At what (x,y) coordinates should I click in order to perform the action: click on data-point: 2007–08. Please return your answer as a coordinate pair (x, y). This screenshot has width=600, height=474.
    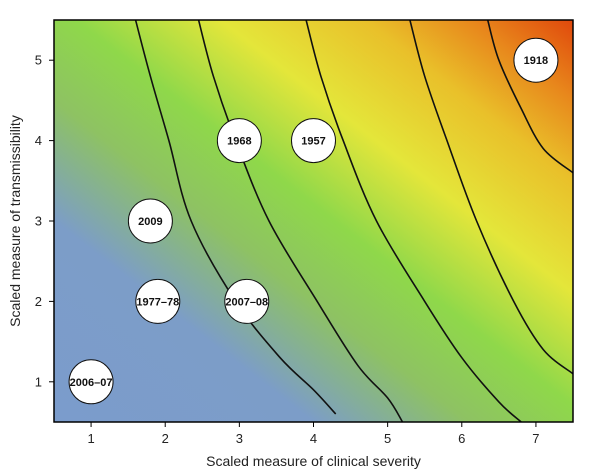
    Looking at the image, I should click on (247, 301).